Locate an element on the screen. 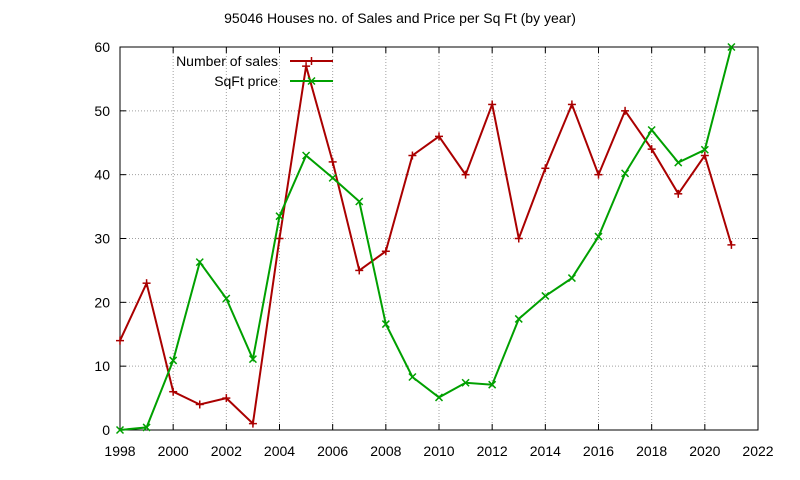  legend-swatch-sqft is located at coordinates (311, 81).